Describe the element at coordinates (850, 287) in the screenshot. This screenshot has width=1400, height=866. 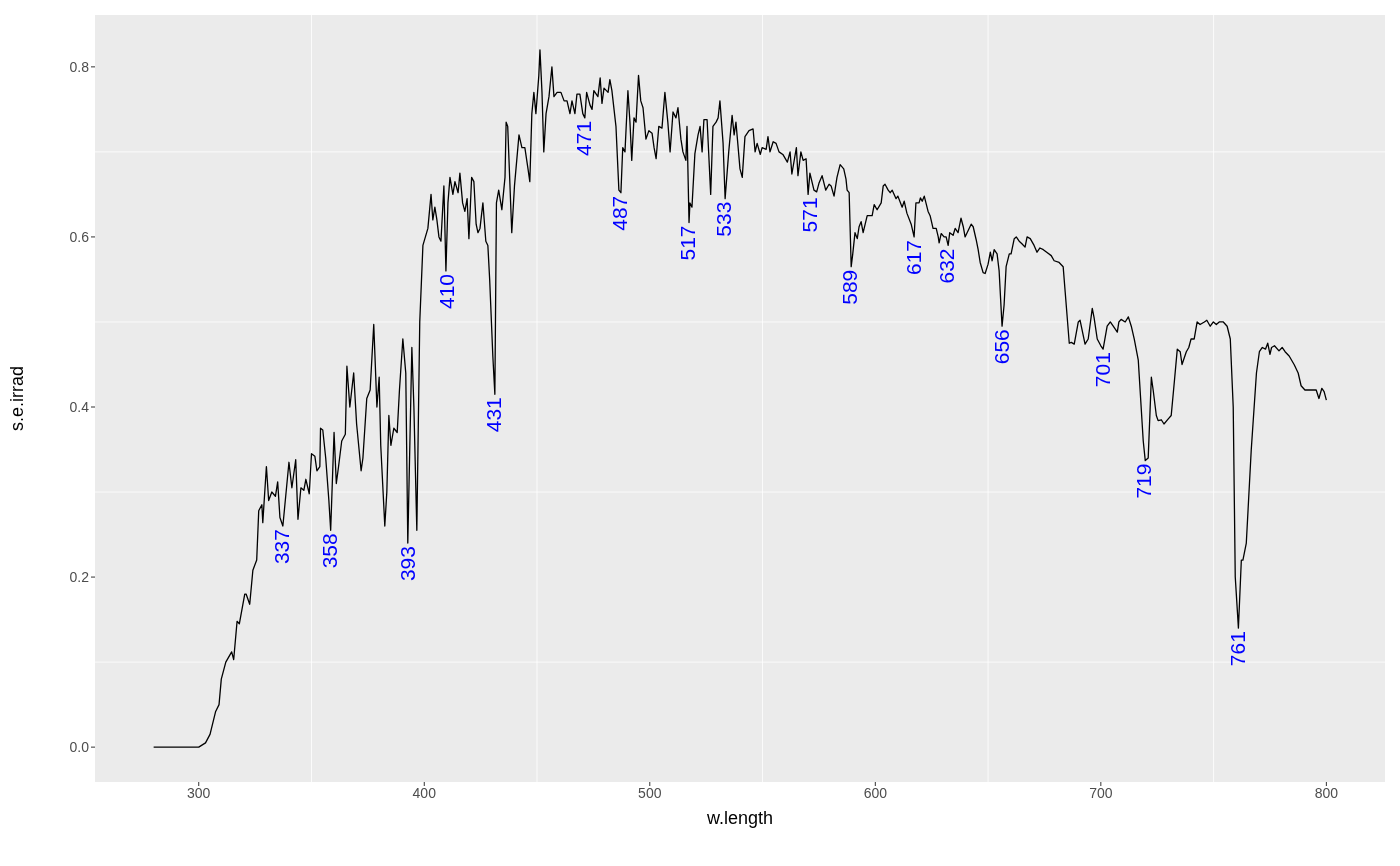
I see `annotation: 589` at that location.